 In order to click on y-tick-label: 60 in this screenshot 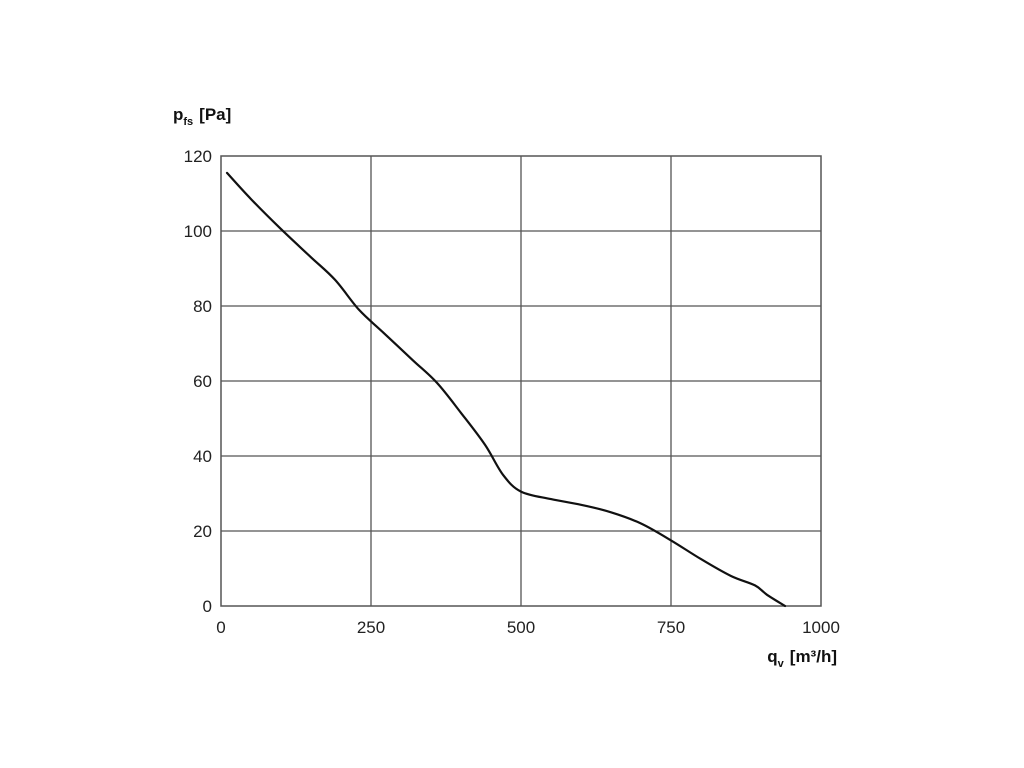, I will do `click(202, 381)`.